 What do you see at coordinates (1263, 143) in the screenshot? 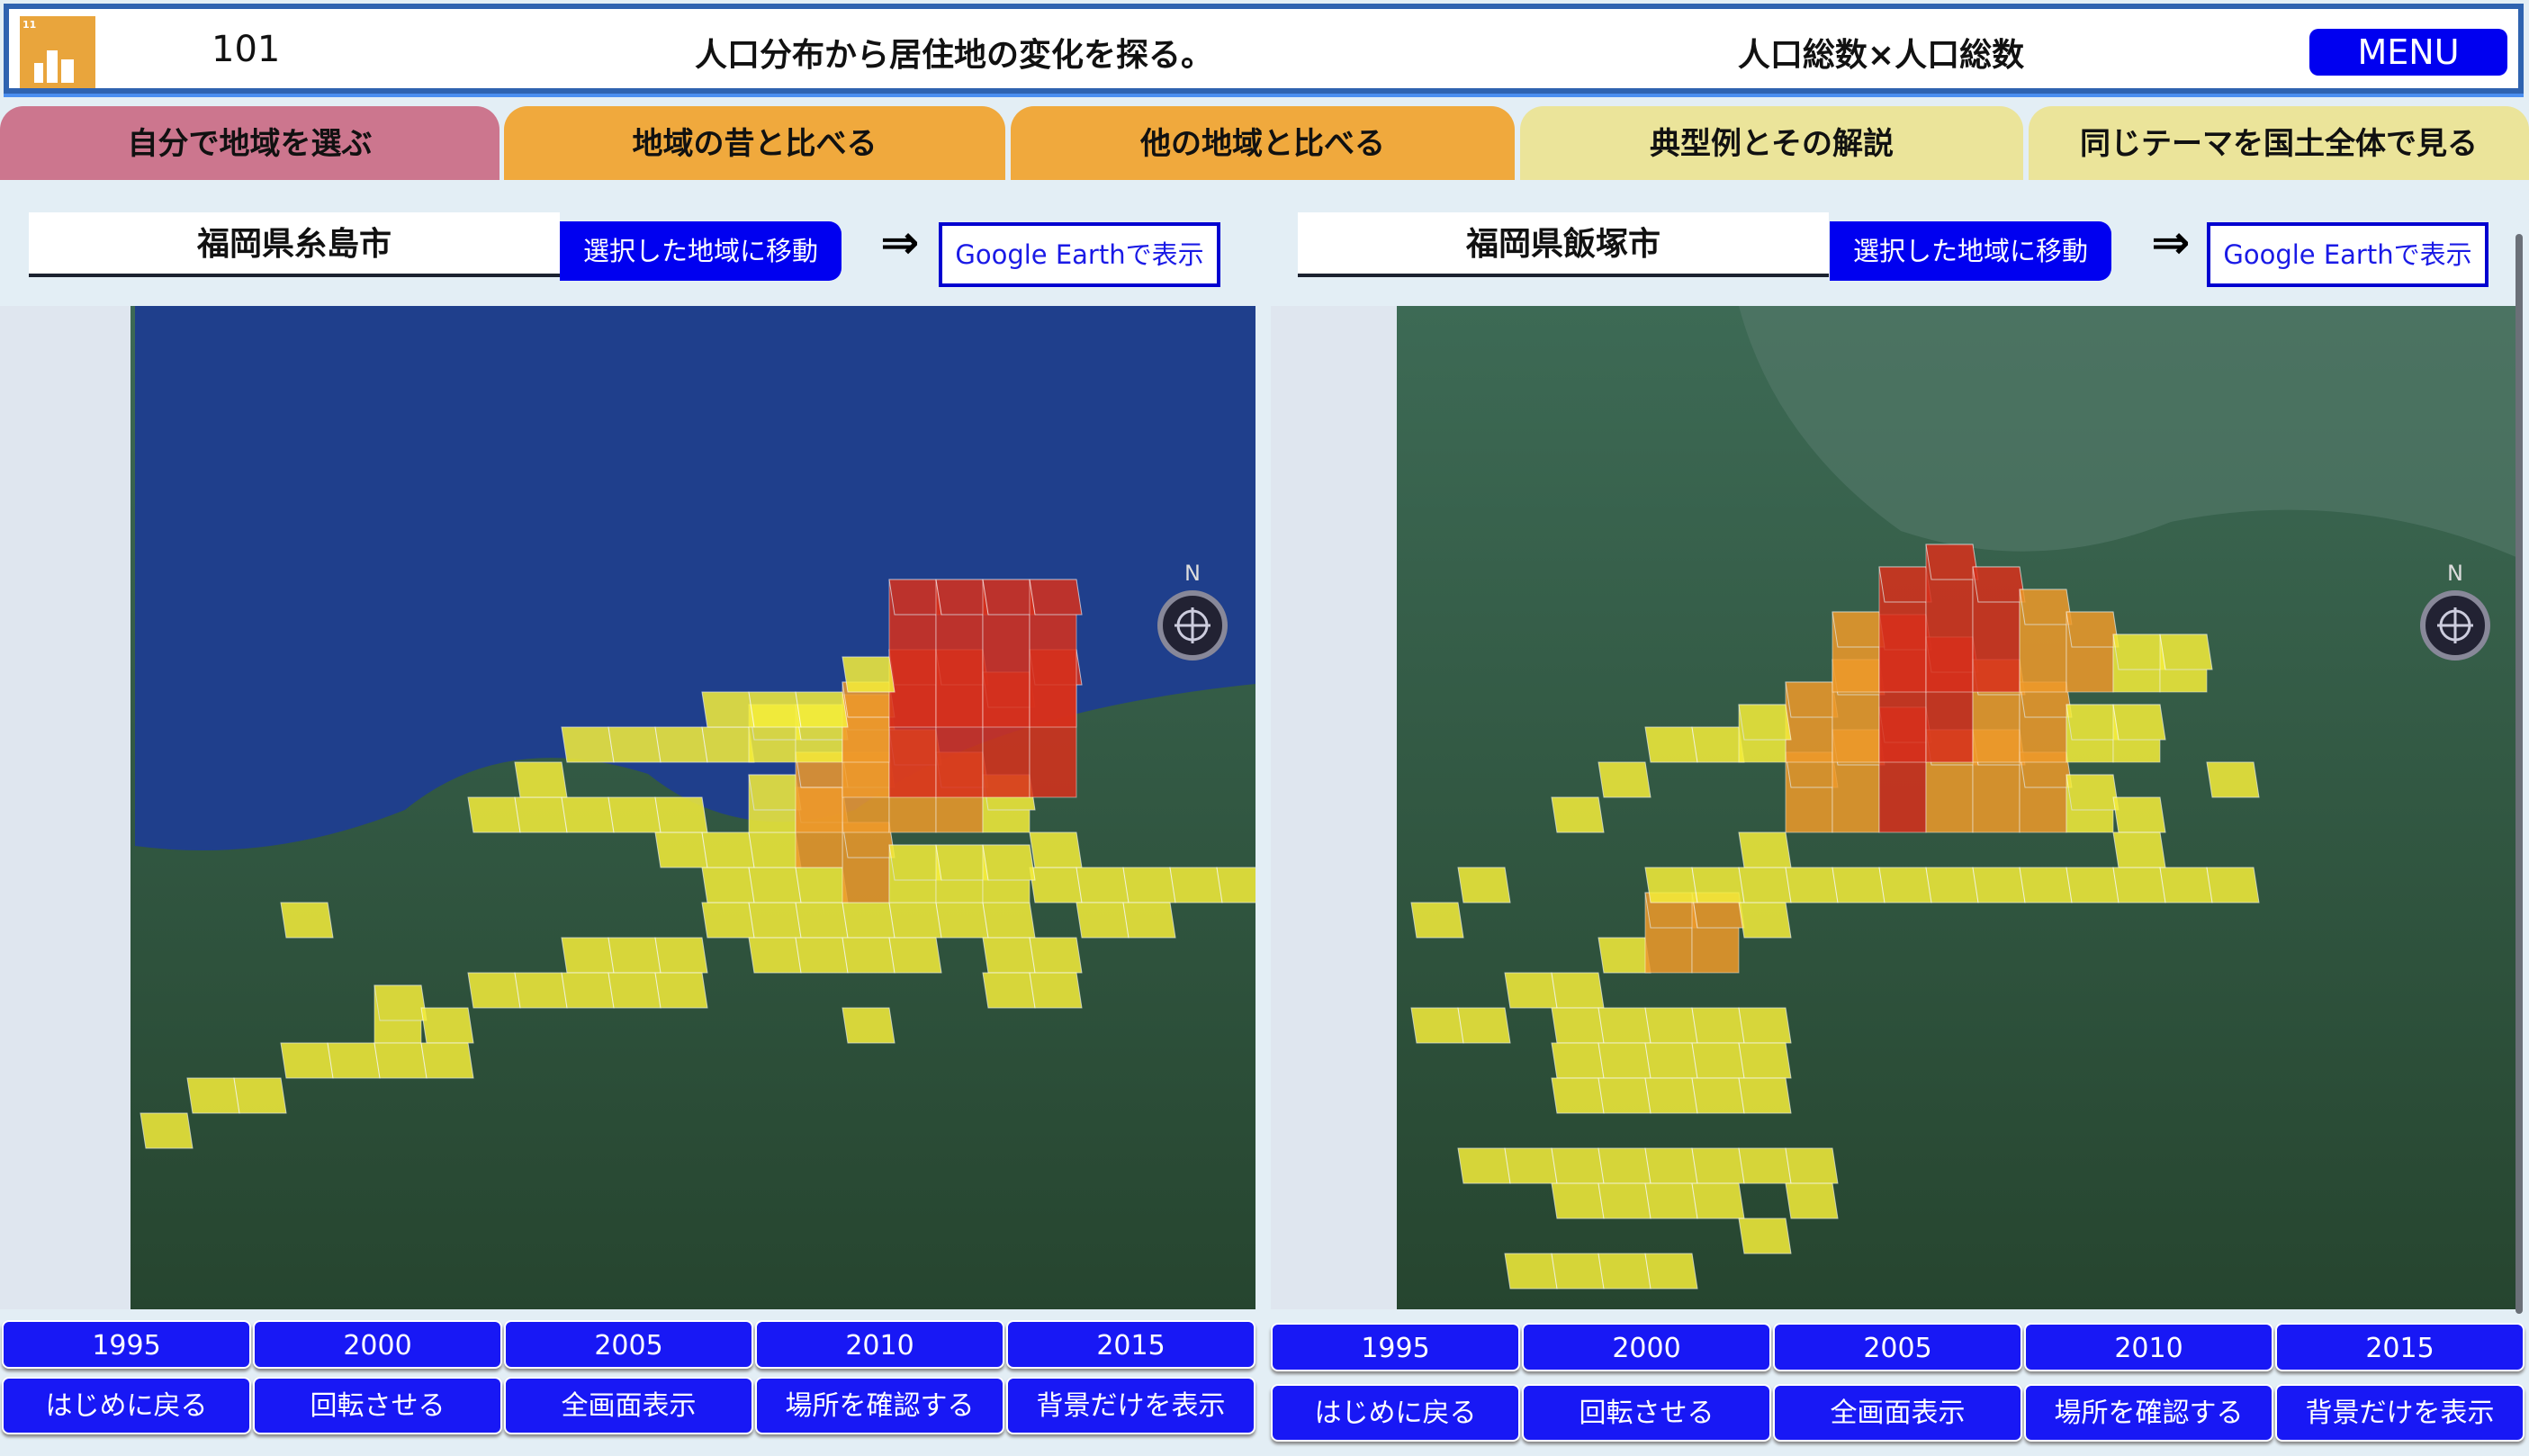
I see `tab-compare-other: 他の地域と比べる` at bounding box center [1263, 143].